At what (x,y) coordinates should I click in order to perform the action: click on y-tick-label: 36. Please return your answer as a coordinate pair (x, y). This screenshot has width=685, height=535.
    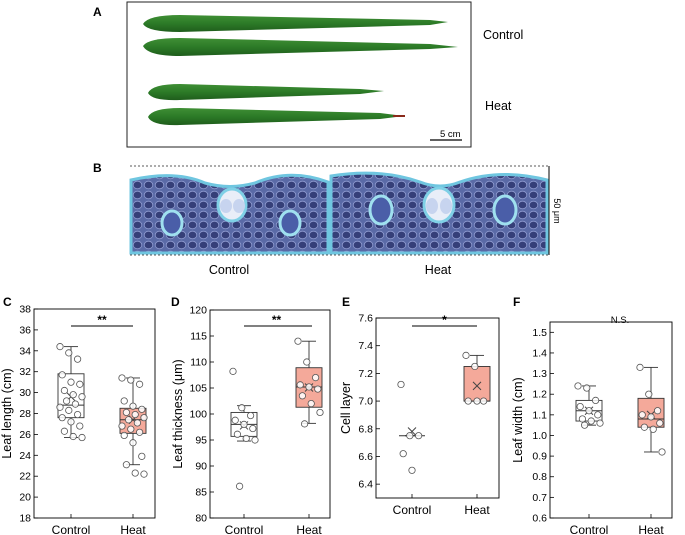
    Looking at the image, I should click on (25, 330).